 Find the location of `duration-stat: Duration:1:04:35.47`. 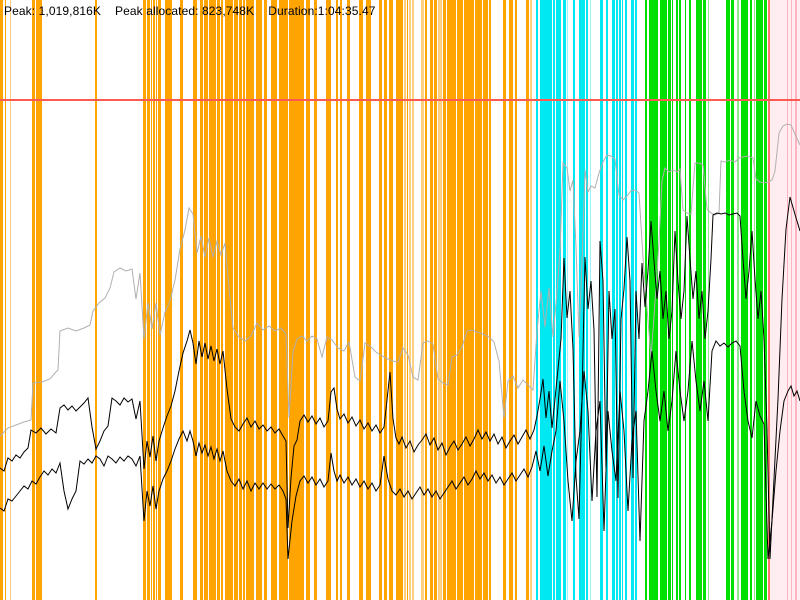

duration-stat: Duration:1:04:35.47 is located at coordinates (322, 11).